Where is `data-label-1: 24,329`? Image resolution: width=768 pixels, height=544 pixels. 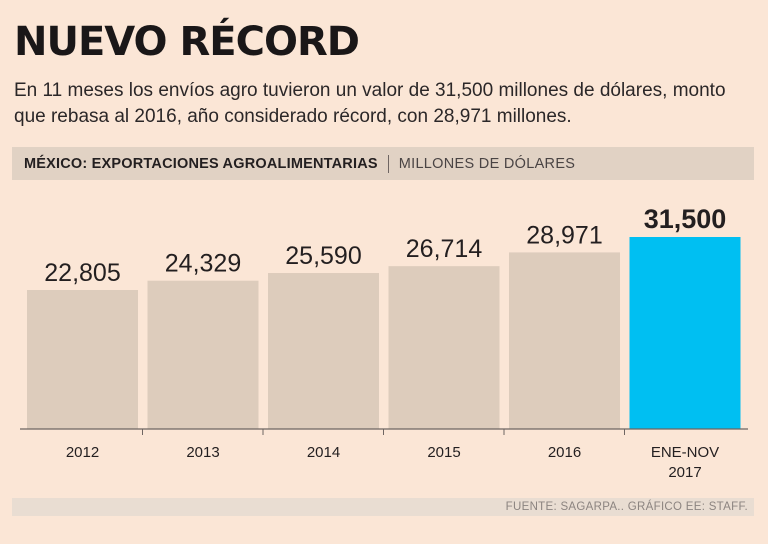
data-label-1: 24,329 is located at coordinates (203, 264).